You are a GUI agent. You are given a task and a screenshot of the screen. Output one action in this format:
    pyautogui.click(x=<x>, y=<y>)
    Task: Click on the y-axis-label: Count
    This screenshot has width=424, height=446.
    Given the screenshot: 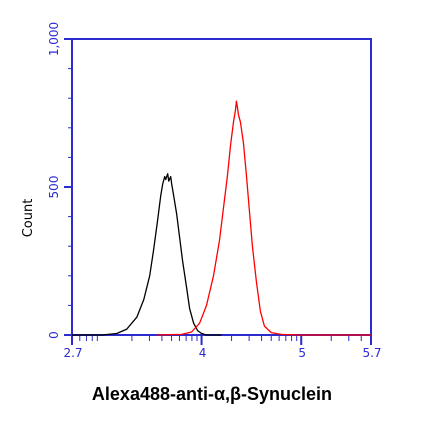 What is the action you would take?
    pyautogui.click(x=28, y=218)
    